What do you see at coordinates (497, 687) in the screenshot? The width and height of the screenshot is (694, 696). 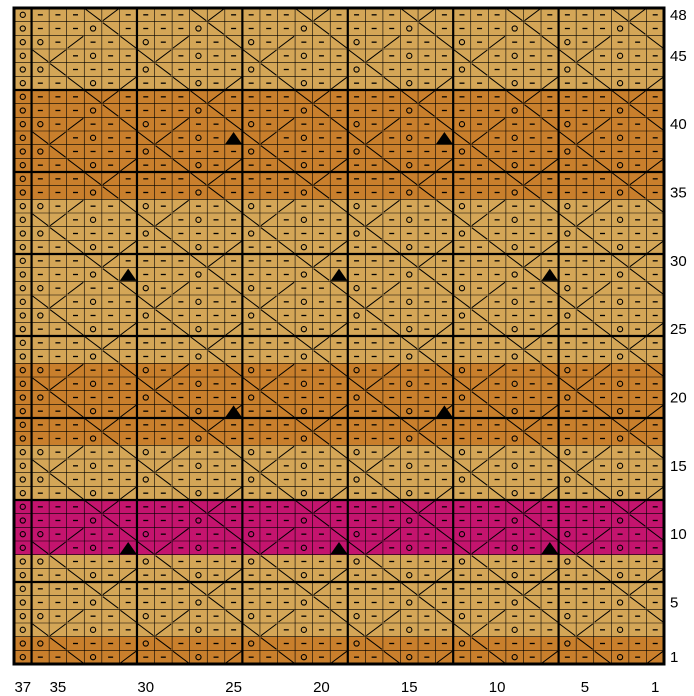 I see `stitch-number-label: 10` at bounding box center [497, 687].